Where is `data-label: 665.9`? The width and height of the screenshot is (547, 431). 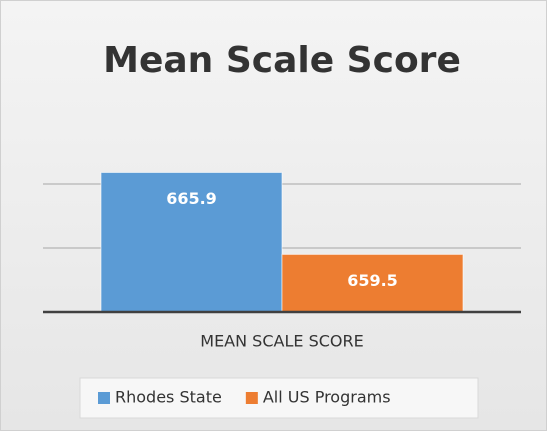 data-label: 665.9 is located at coordinates (191, 198).